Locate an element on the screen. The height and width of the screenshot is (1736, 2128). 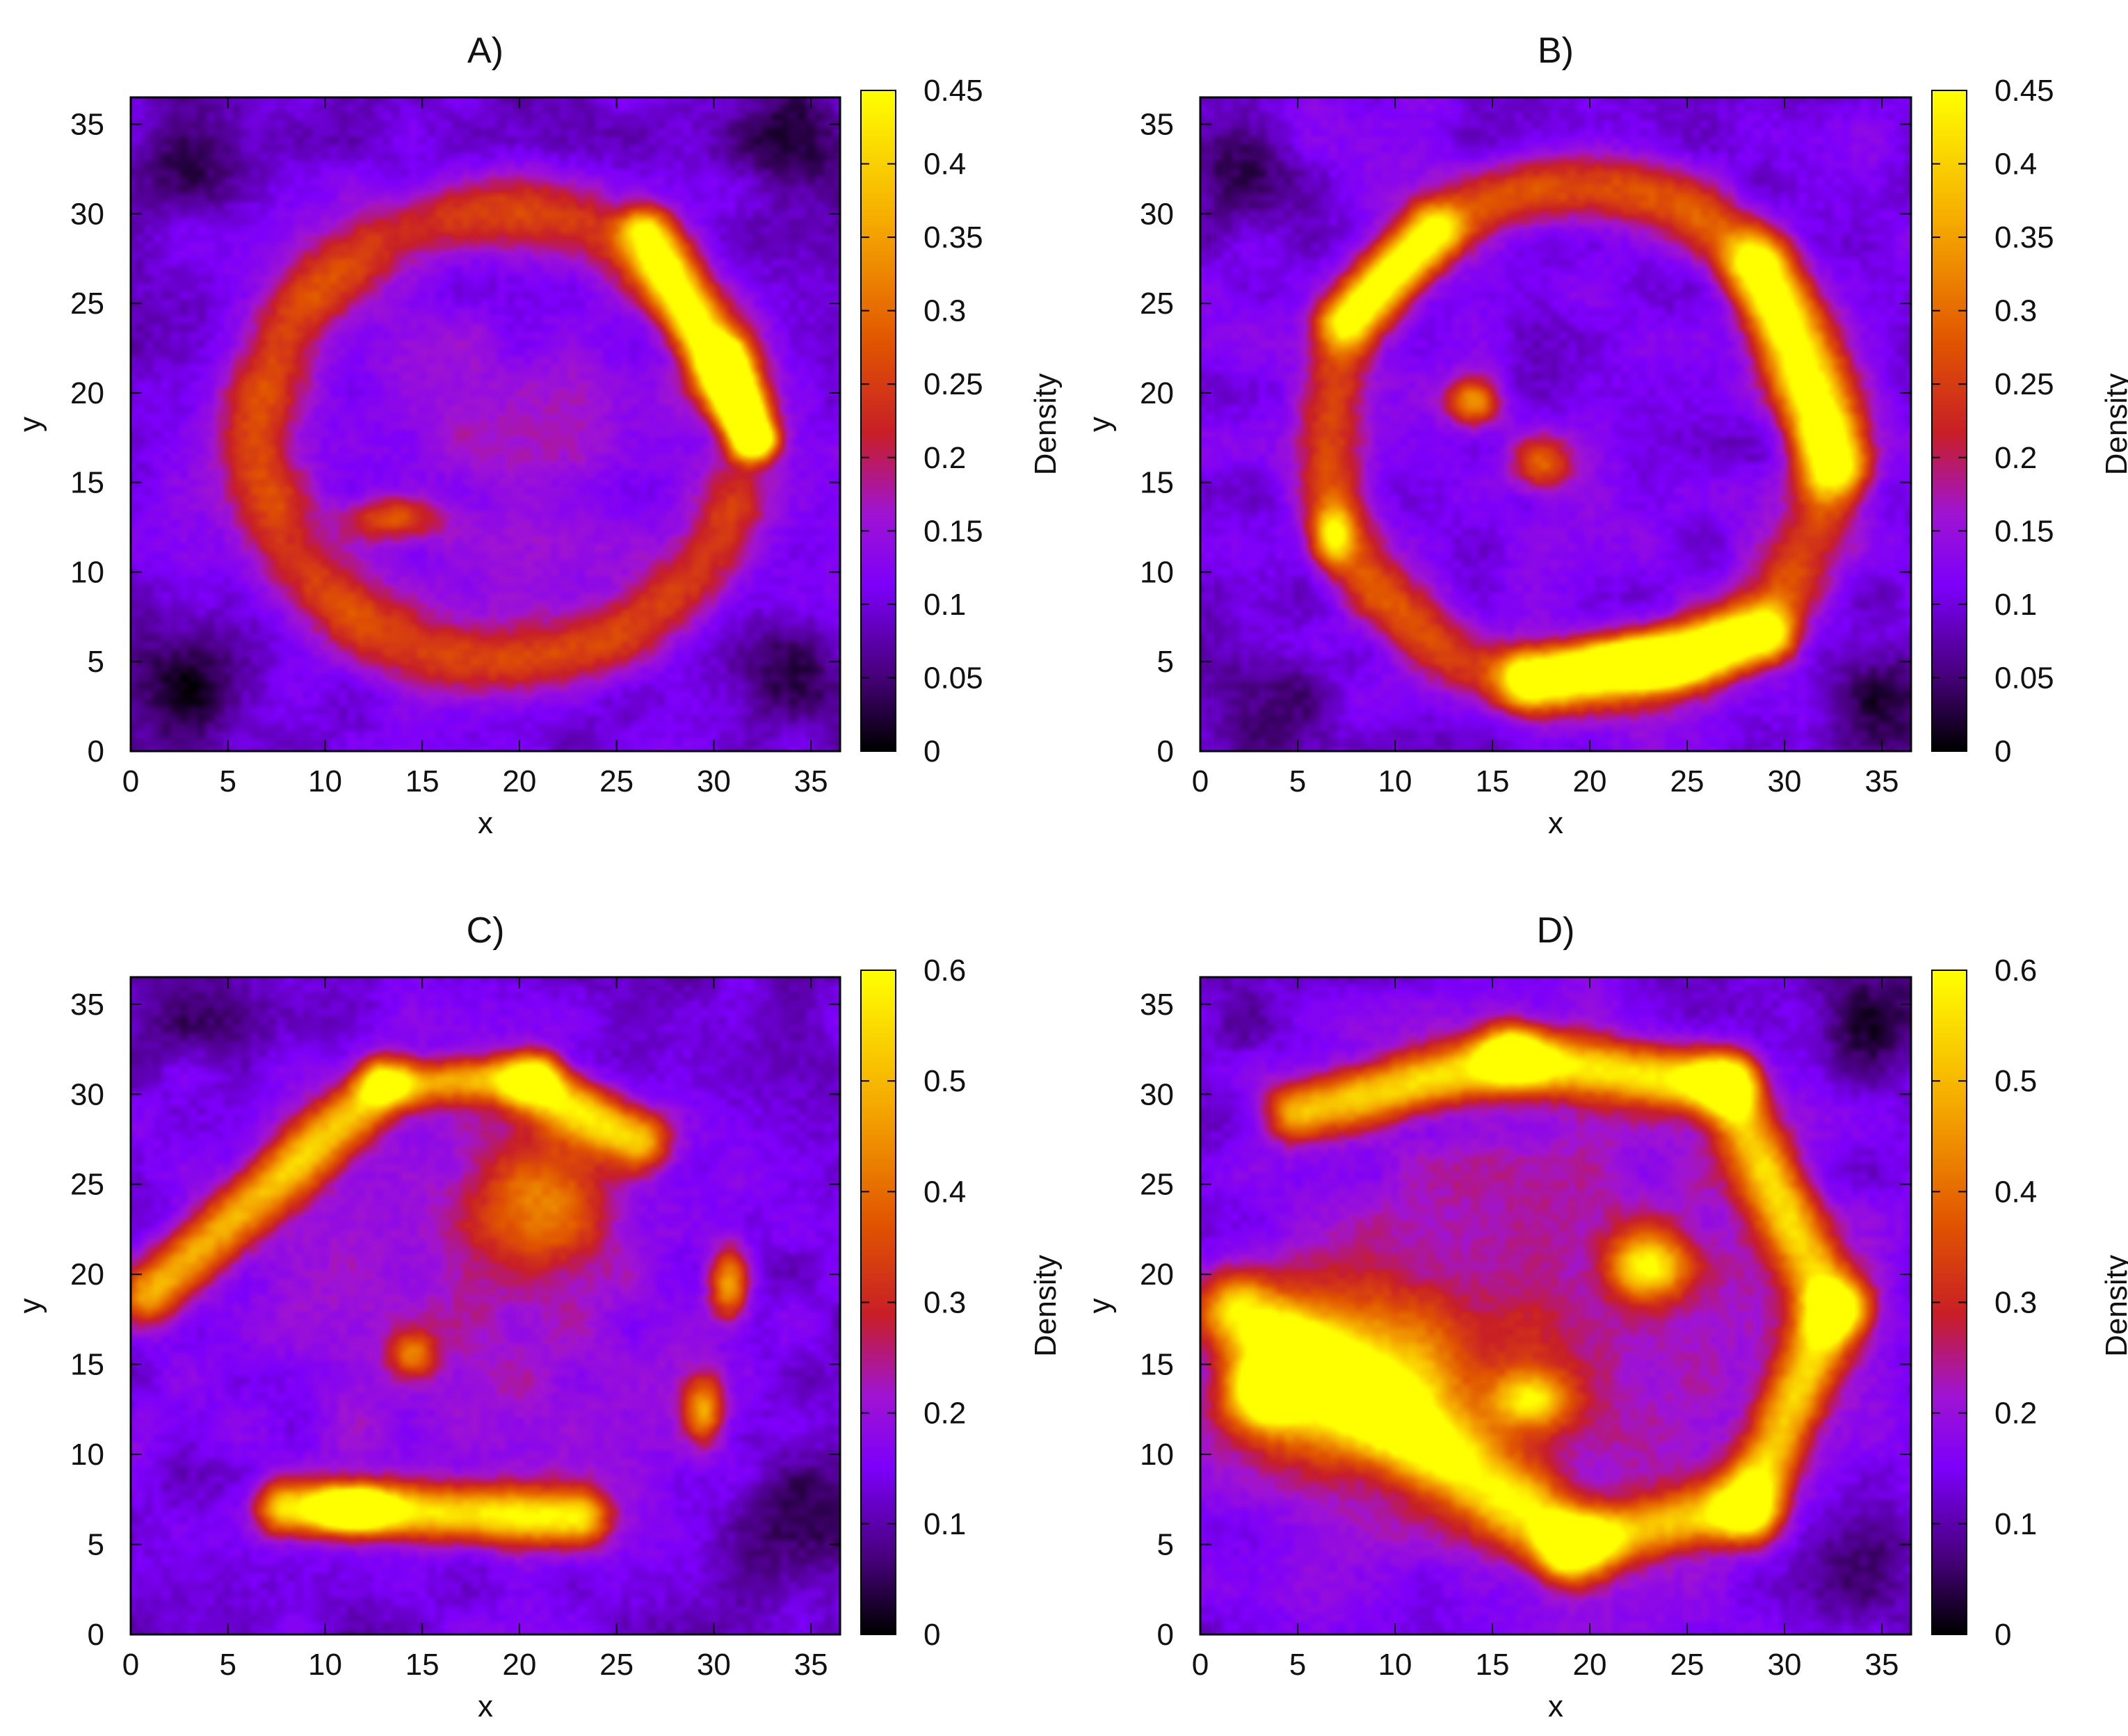
colorbar-tick-label: 0.35 is located at coordinates (2024, 237).